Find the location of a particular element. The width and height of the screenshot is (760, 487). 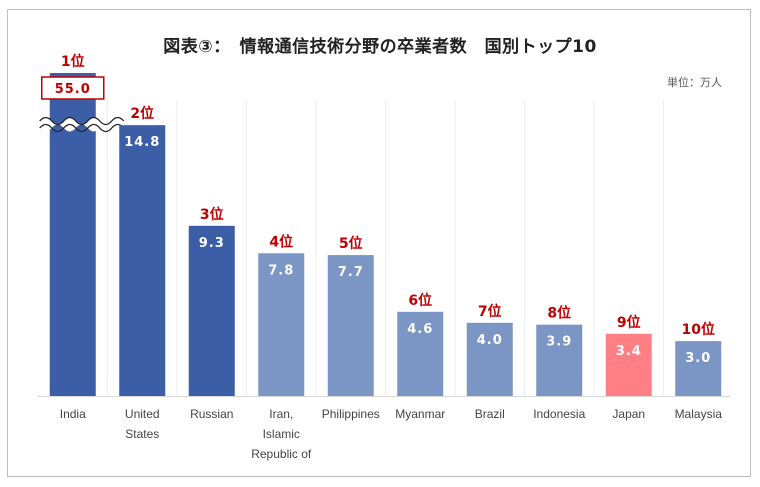

rank-label: 7位 is located at coordinates (490, 311).